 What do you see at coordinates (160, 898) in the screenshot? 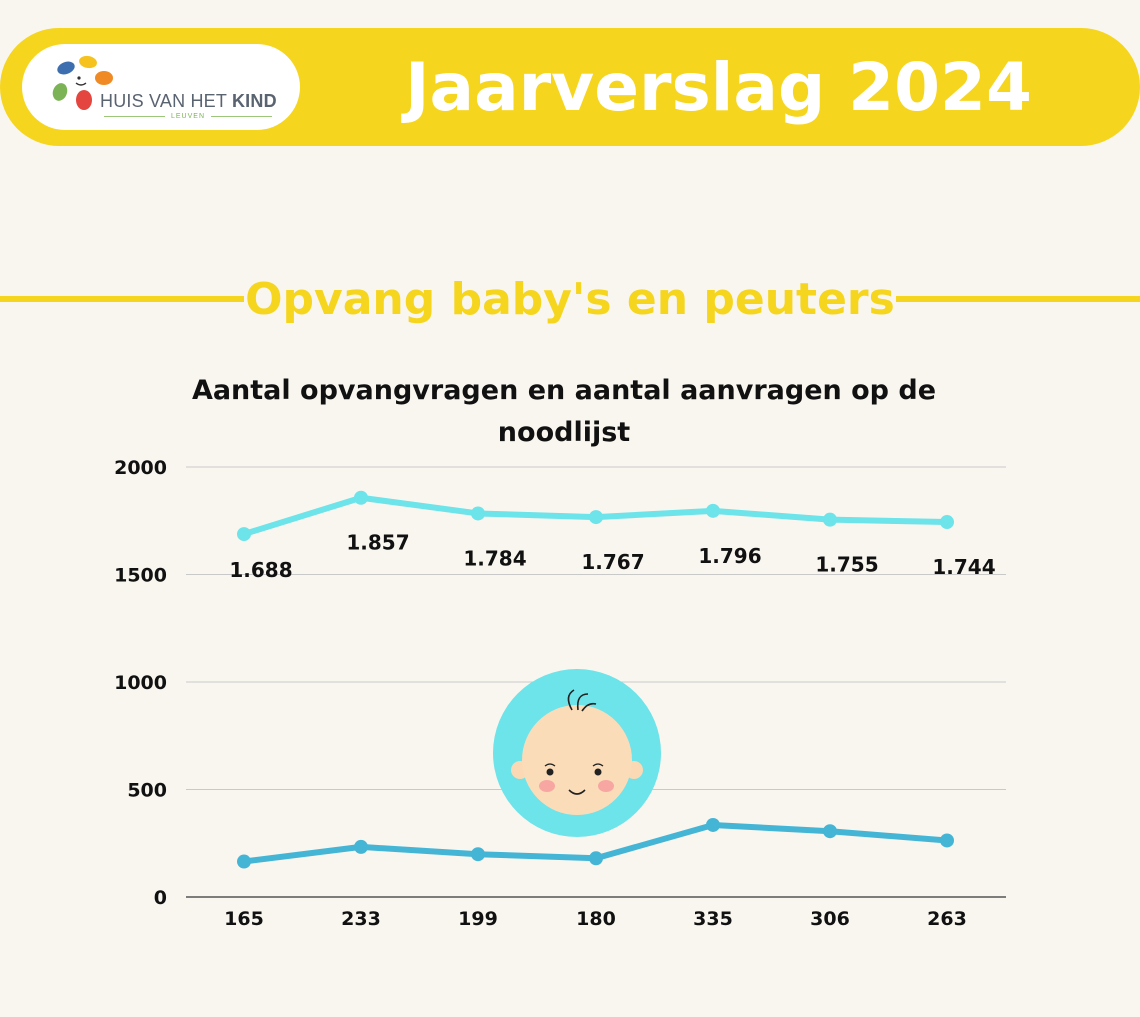
I see `y-tick-label: 0` at bounding box center [160, 898].